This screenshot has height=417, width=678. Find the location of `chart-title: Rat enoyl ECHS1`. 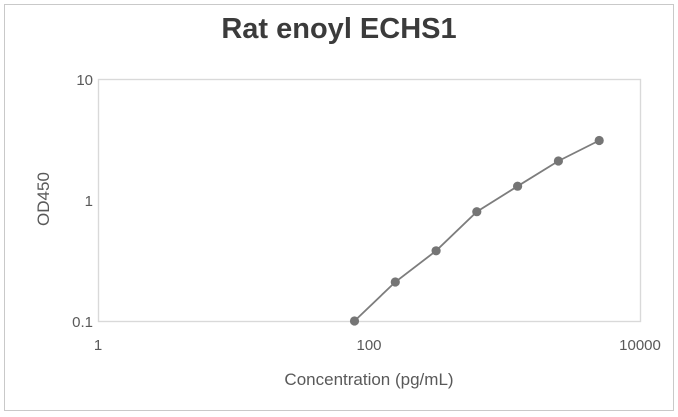

chart-title: Rat enoyl ECHS1 is located at coordinates (339, 29).